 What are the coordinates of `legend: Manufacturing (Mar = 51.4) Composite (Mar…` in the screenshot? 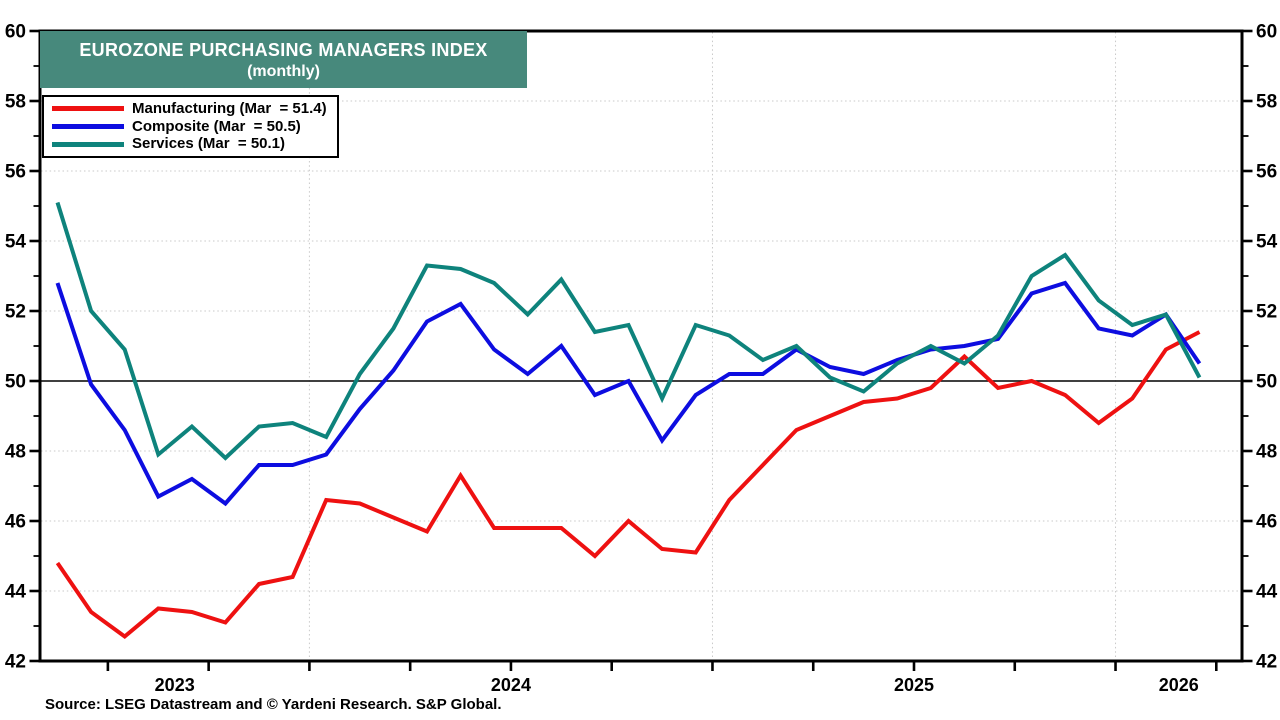 It's located at (190, 126).